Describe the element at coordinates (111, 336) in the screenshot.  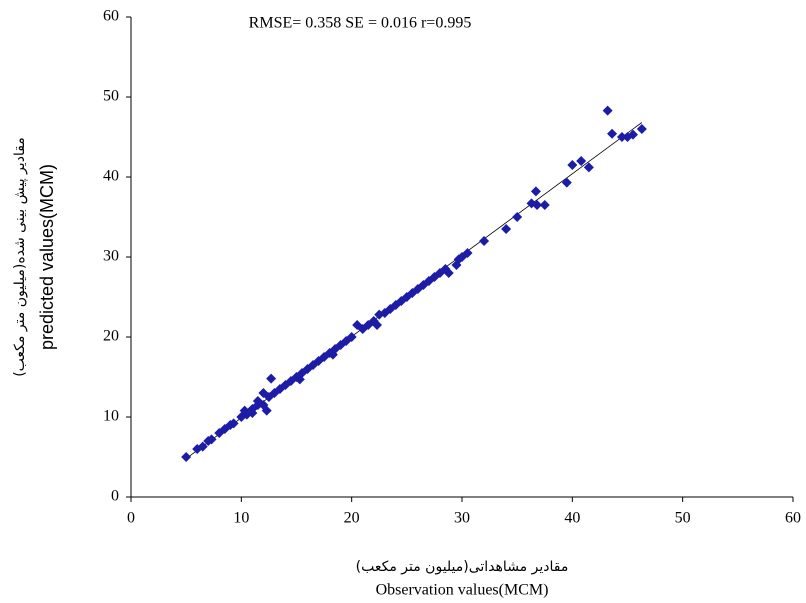
I see `y-tick-label: 20` at that location.